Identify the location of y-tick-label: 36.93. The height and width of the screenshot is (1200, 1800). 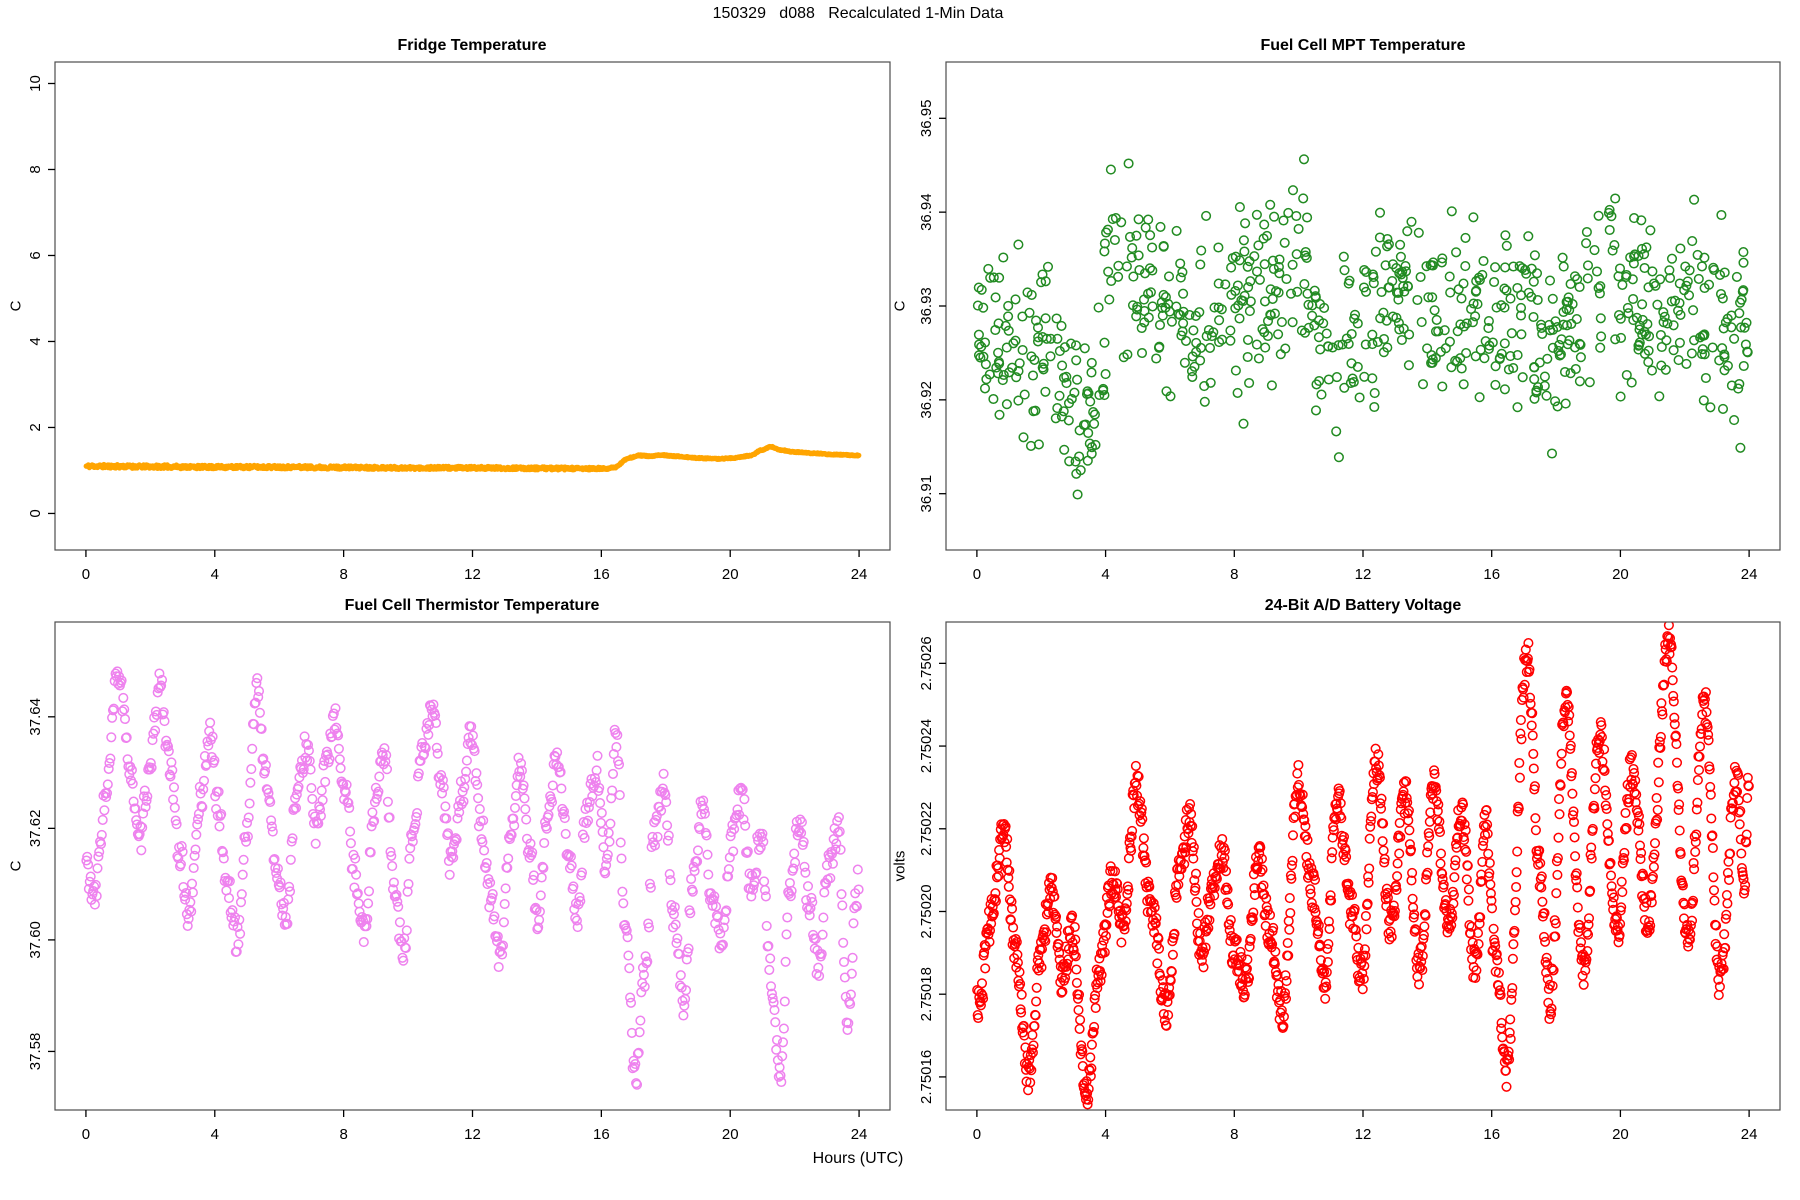
(926, 306).